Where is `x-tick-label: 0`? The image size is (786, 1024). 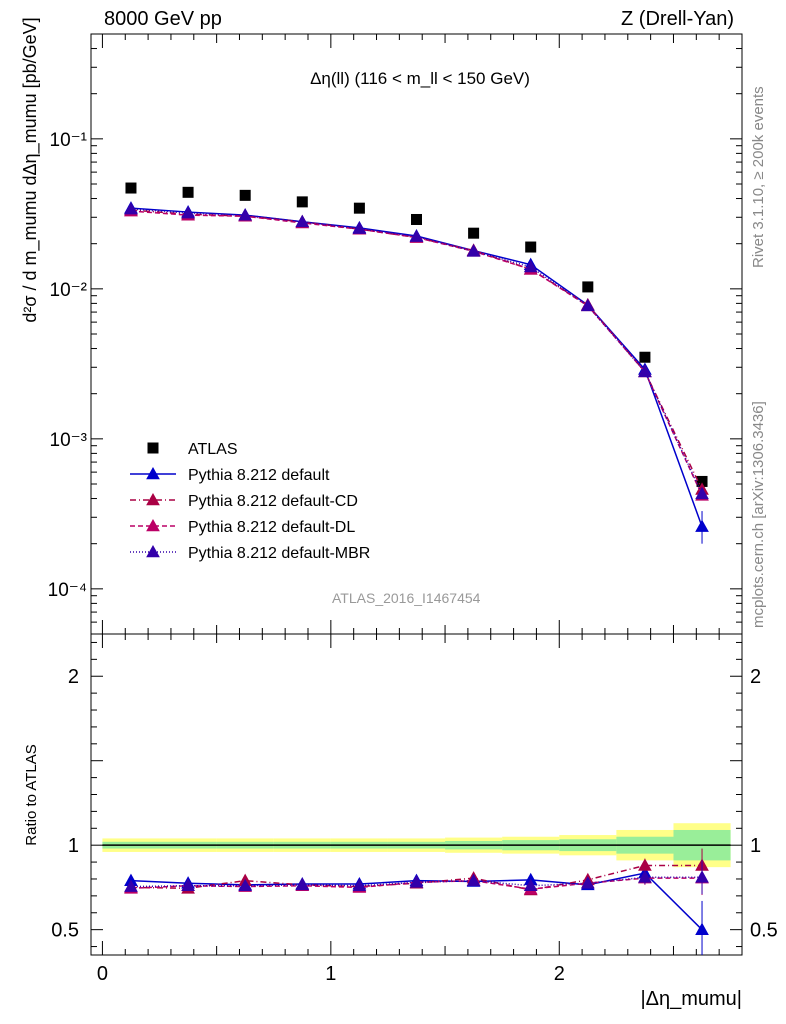
x-tick-label: 0 is located at coordinates (102, 974).